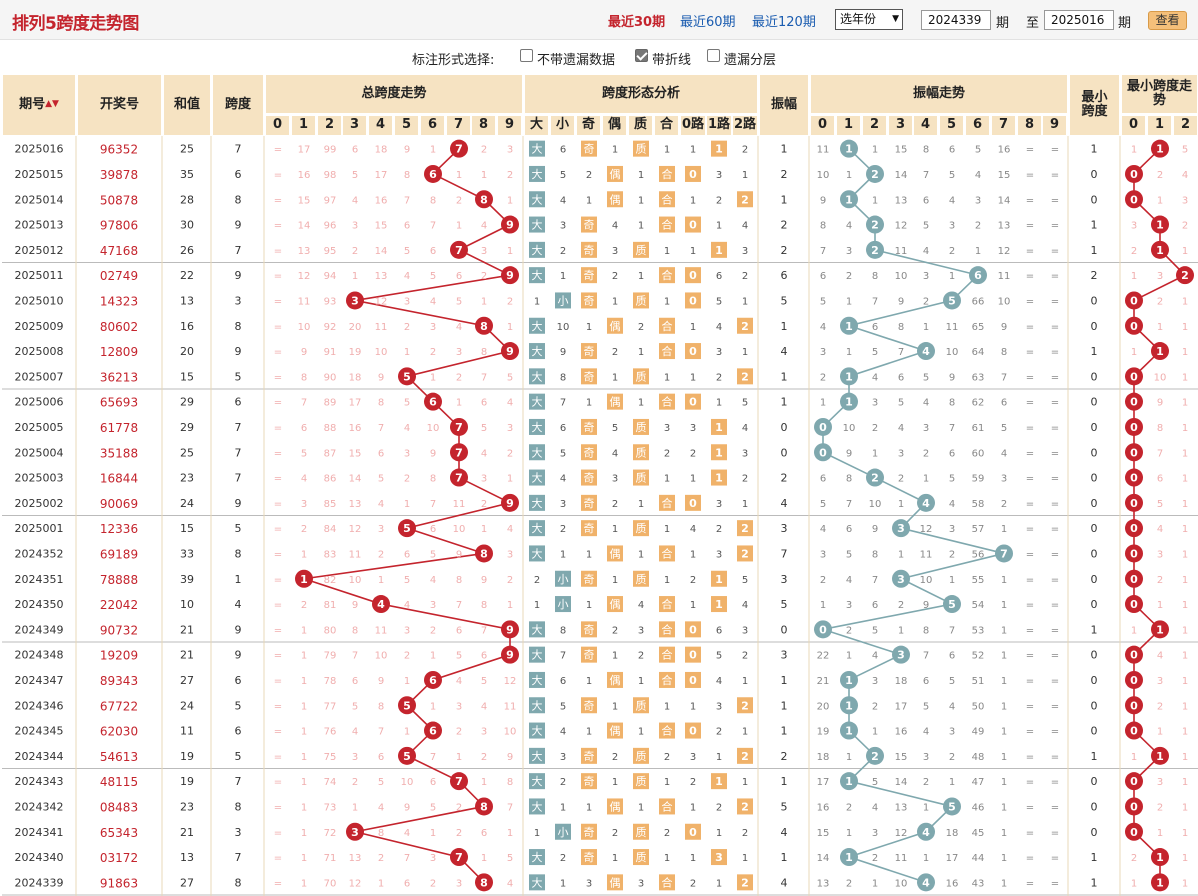  What do you see at coordinates (510, 225) in the screenshot?
I see `span-ball-label: 9` at bounding box center [510, 225].